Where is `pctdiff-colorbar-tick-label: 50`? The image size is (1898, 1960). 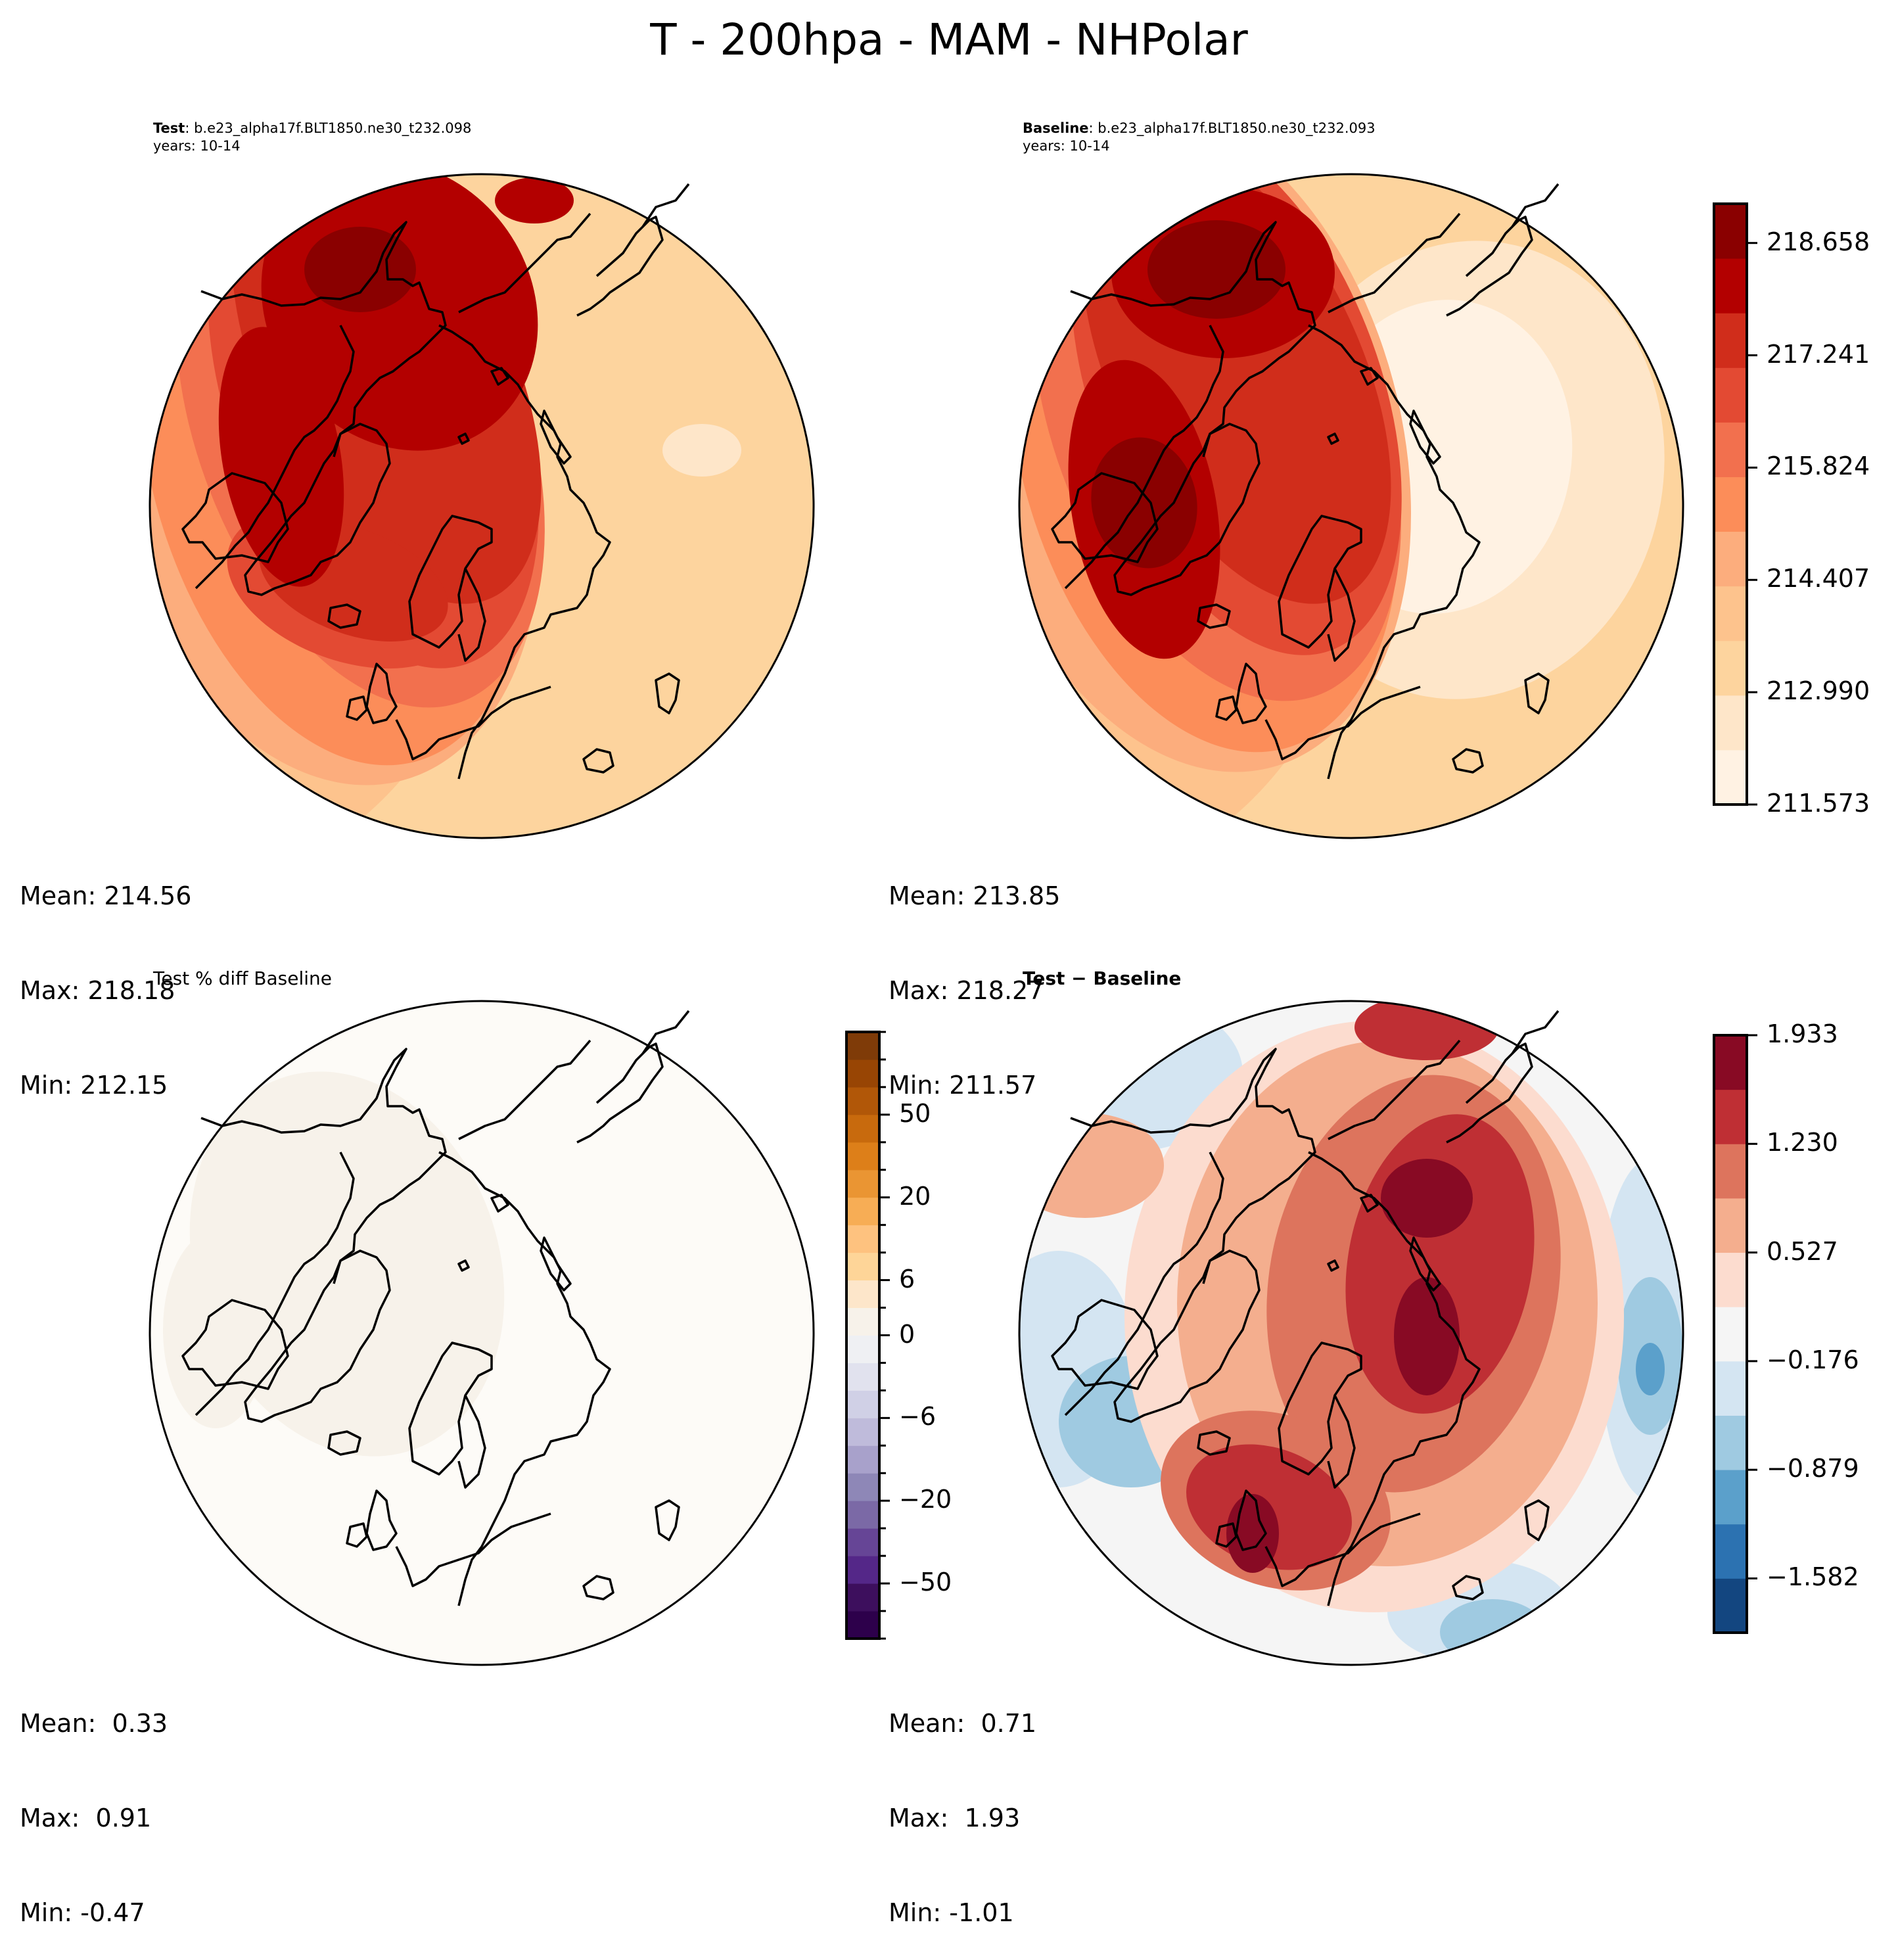
pctdiff-colorbar-tick-label: 50 is located at coordinates (915, 1113).